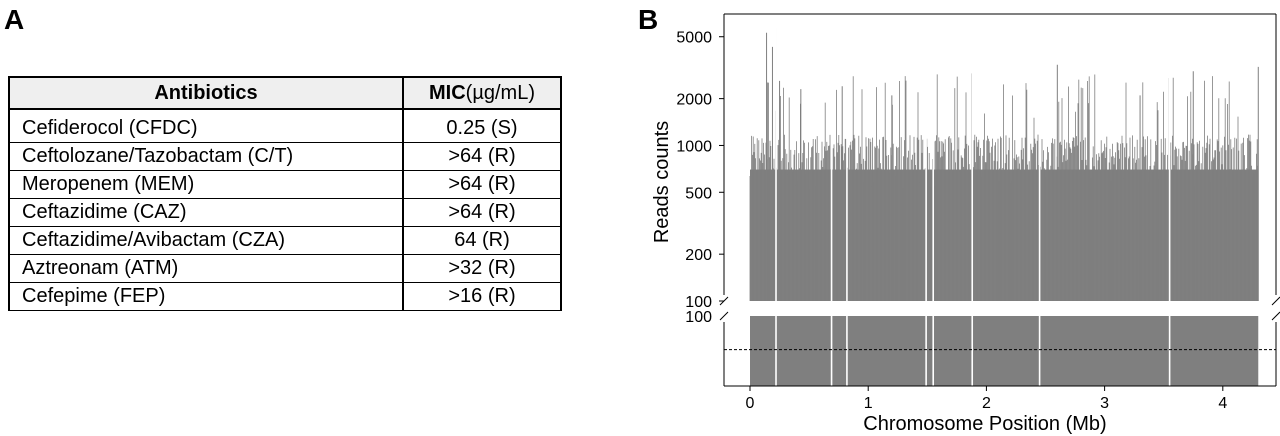 The height and width of the screenshot is (436, 1280). I want to click on lower-bars-group, so click(1004, 351).